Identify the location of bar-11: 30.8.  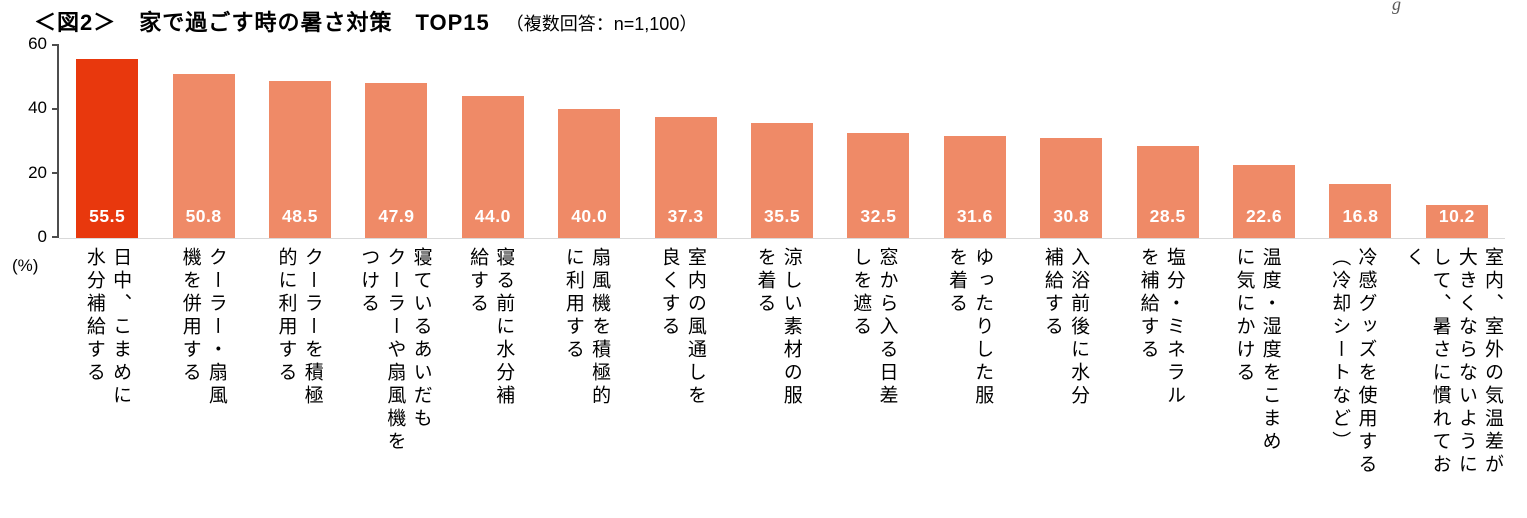
(1071, 188).